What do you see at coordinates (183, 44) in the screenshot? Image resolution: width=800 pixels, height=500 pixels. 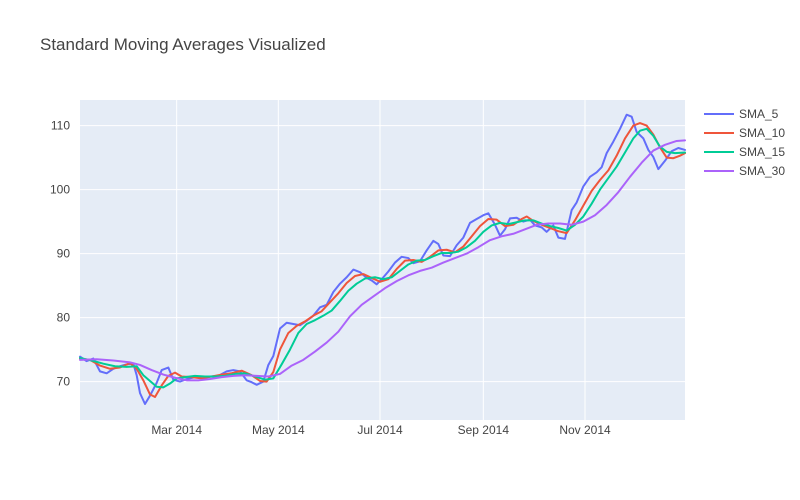 I see `chart-title: Standard Moving Averages Visualized` at bounding box center [183, 44].